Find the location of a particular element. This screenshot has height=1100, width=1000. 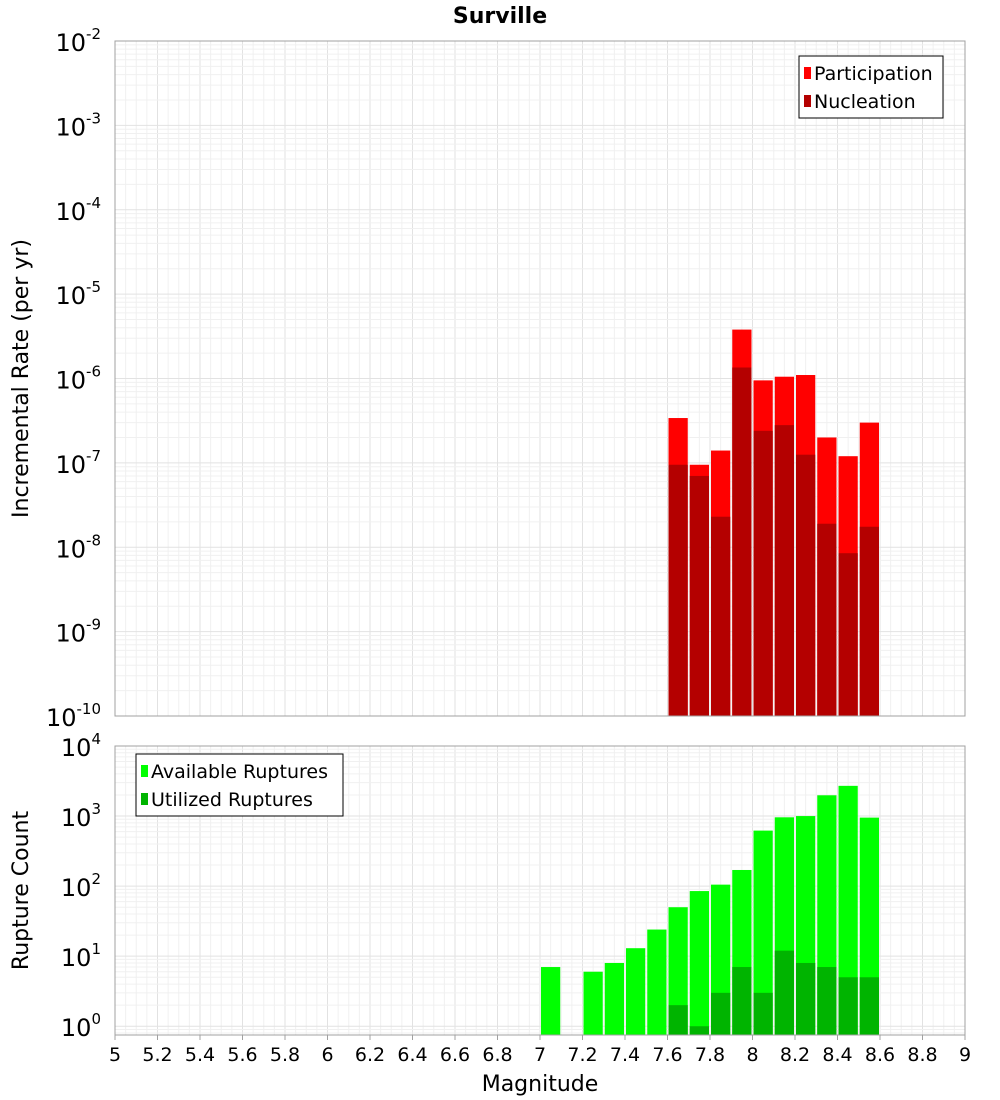

count-legend-box is located at coordinates (239, 785).